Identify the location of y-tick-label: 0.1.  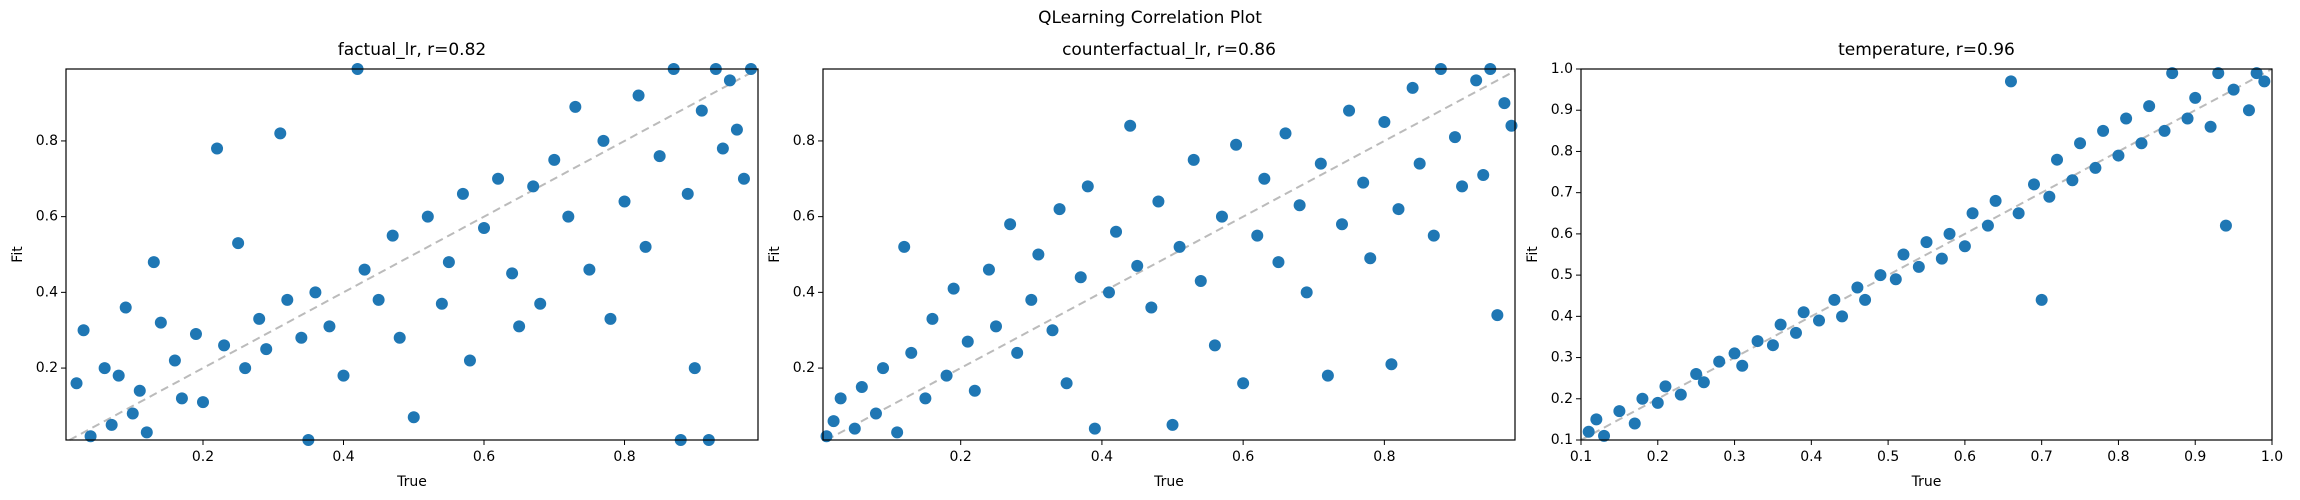
(1562, 440).